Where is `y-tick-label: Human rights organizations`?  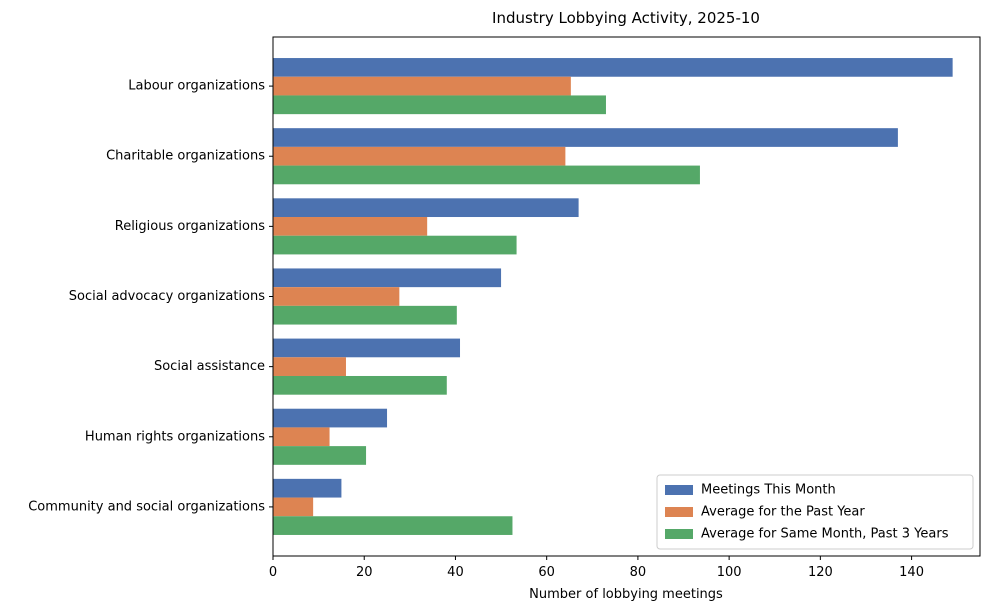 y-tick-label: Human rights organizations is located at coordinates (175, 436).